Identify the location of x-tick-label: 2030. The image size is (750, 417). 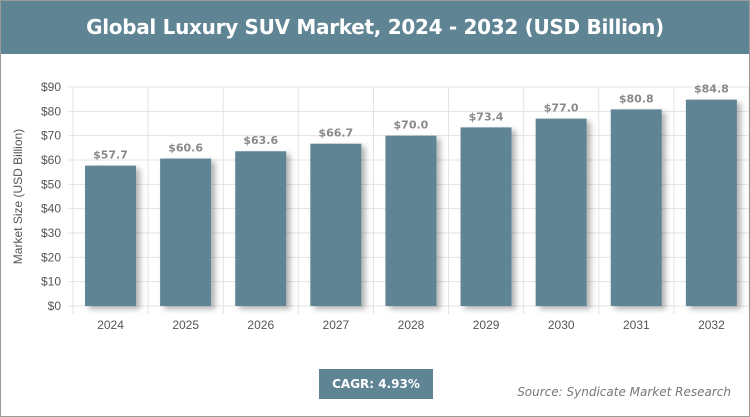
(561, 325).